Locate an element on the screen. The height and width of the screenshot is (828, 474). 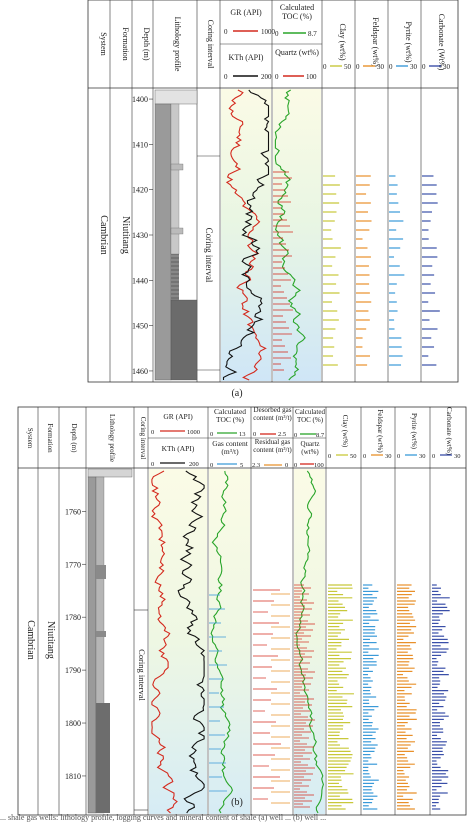
mineral-bars-a is located at coordinates (381, 270).